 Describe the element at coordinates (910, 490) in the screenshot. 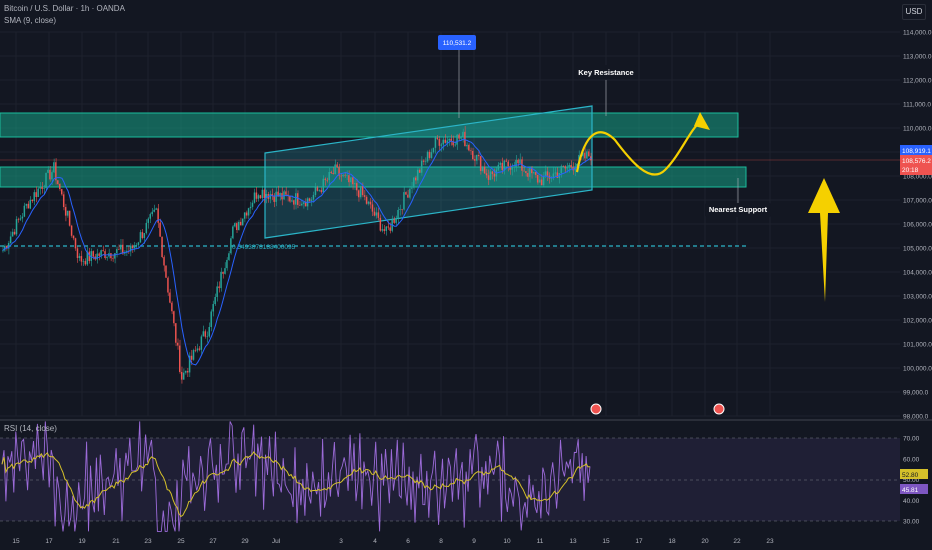

I see `rsi-ma-tag: 45.81` at that location.